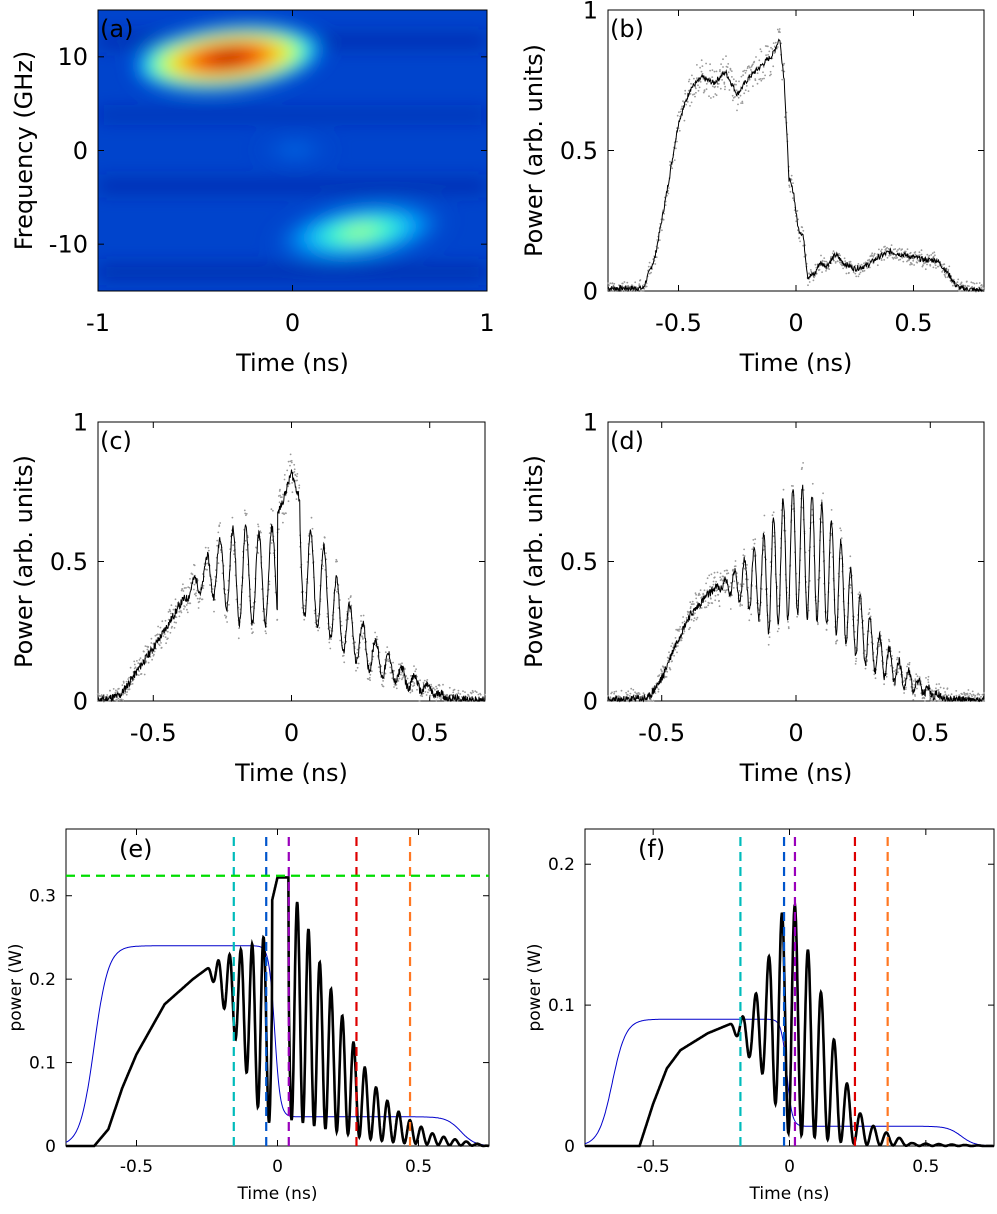  What do you see at coordinates (772, 152) in the screenshot?
I see `y-axis: 00.51` at bounding box center [772, 152].